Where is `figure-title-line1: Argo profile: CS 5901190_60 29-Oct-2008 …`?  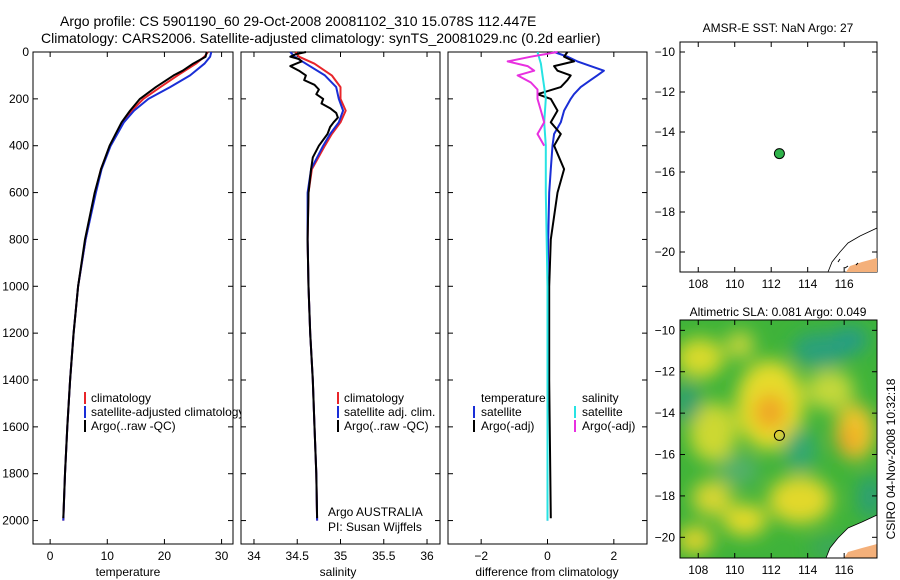 figure-title-line1: Argo profile: CS 5901190_60 29-Oct-2008 … is located at coordinates (298, 21).